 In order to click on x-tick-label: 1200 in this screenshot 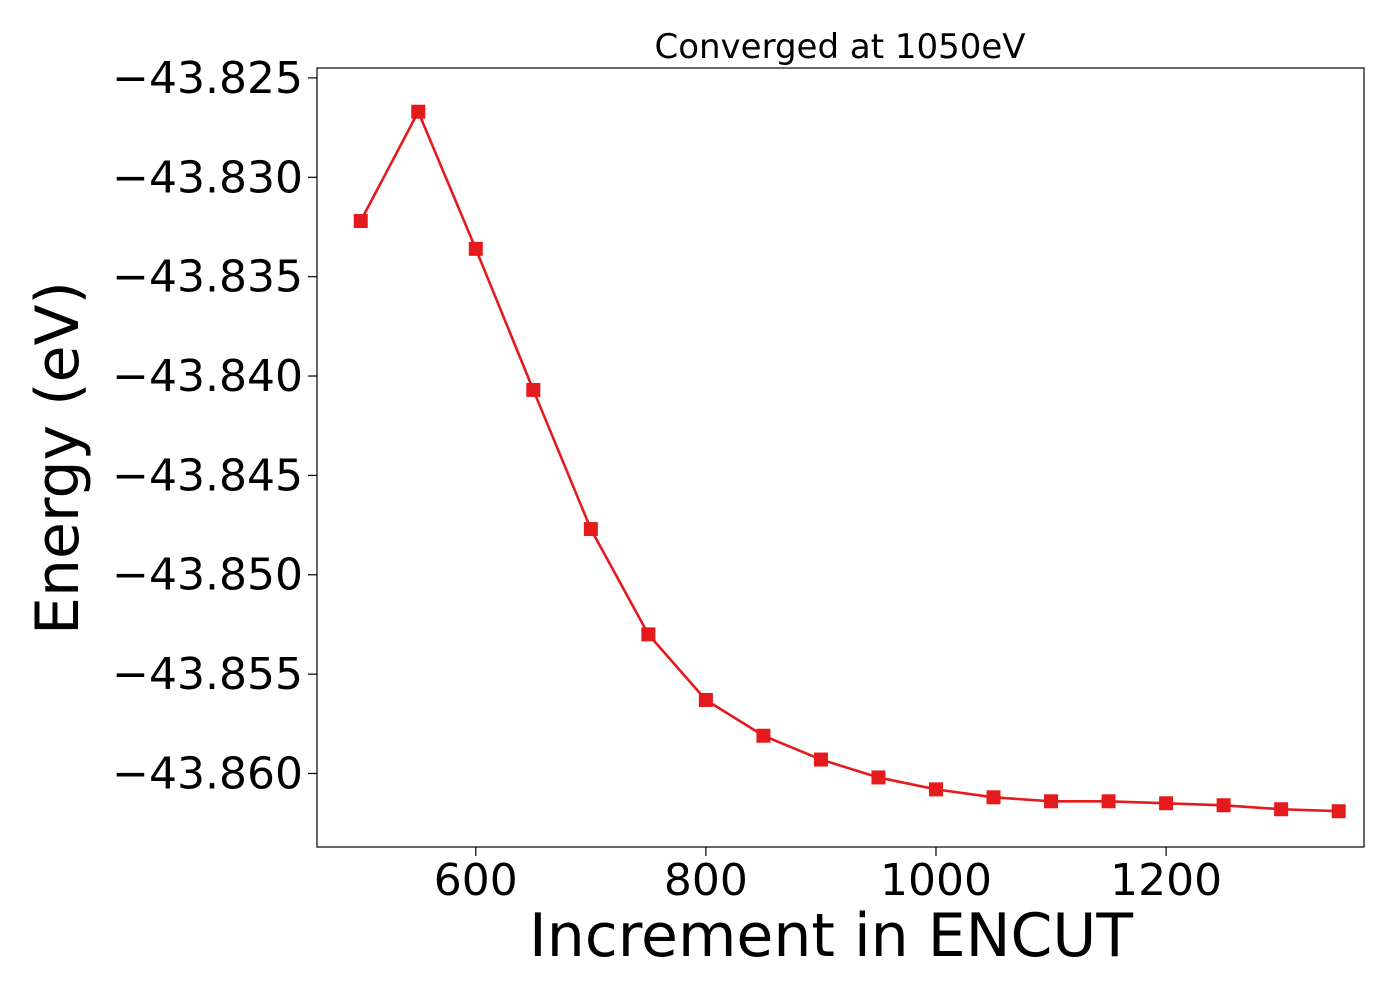, I will do `click(1166, 880)`.